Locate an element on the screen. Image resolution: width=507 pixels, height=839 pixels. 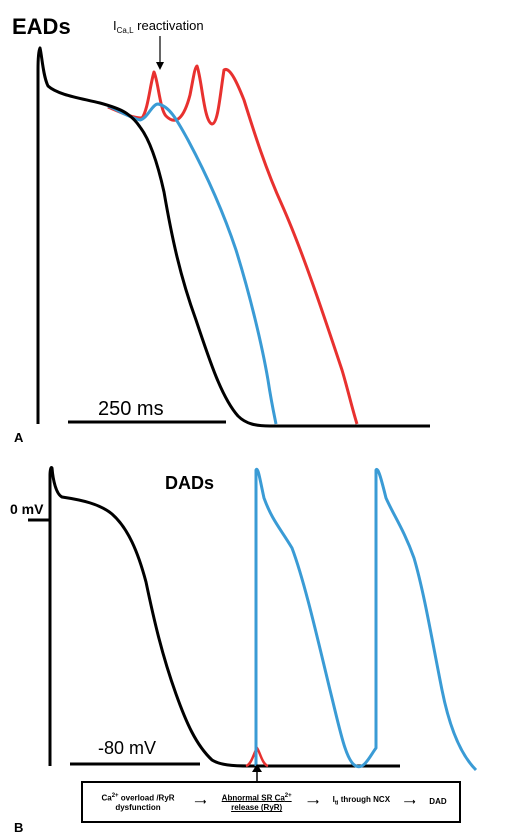
flow-step-1-rest: overload /RyR is located at coordinates (146, 798).